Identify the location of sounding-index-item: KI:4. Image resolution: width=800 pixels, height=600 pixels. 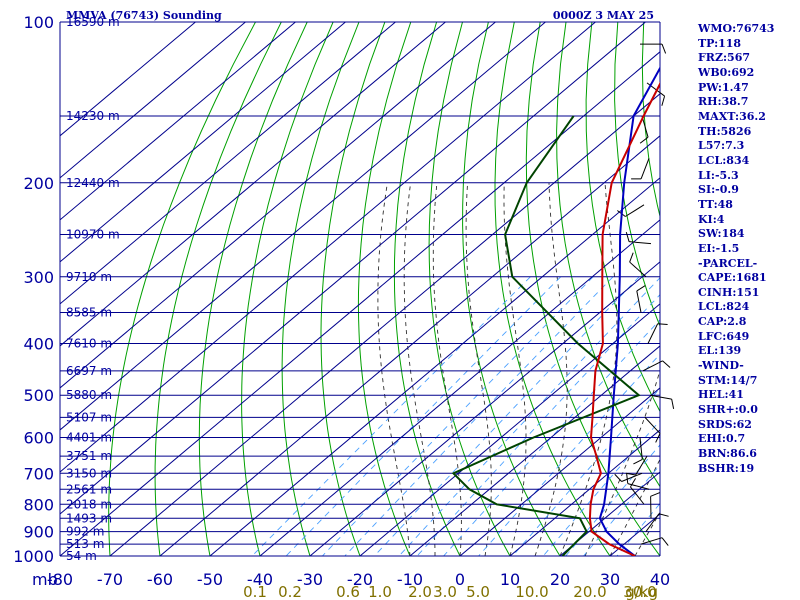
(711, 219).